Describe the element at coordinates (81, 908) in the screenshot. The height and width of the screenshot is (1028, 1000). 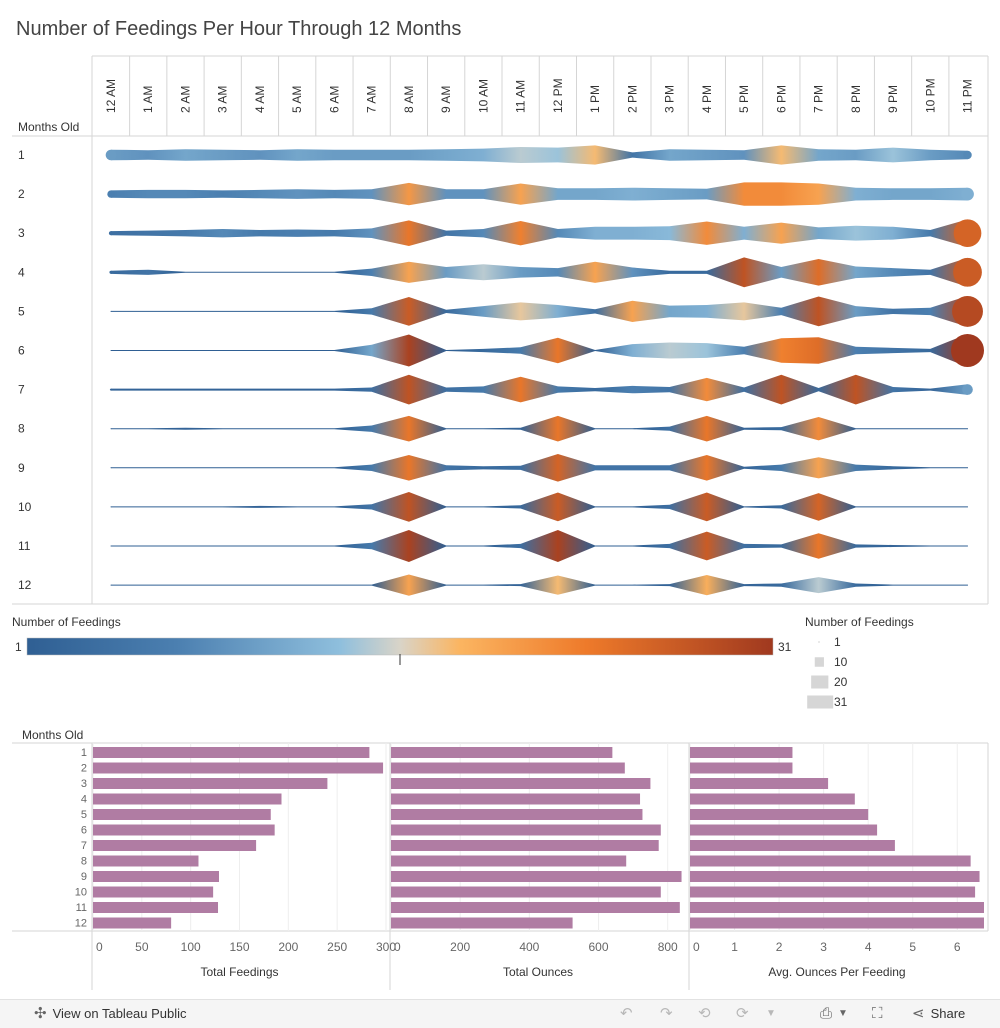
I see `bar-month-label: 11` at that location.